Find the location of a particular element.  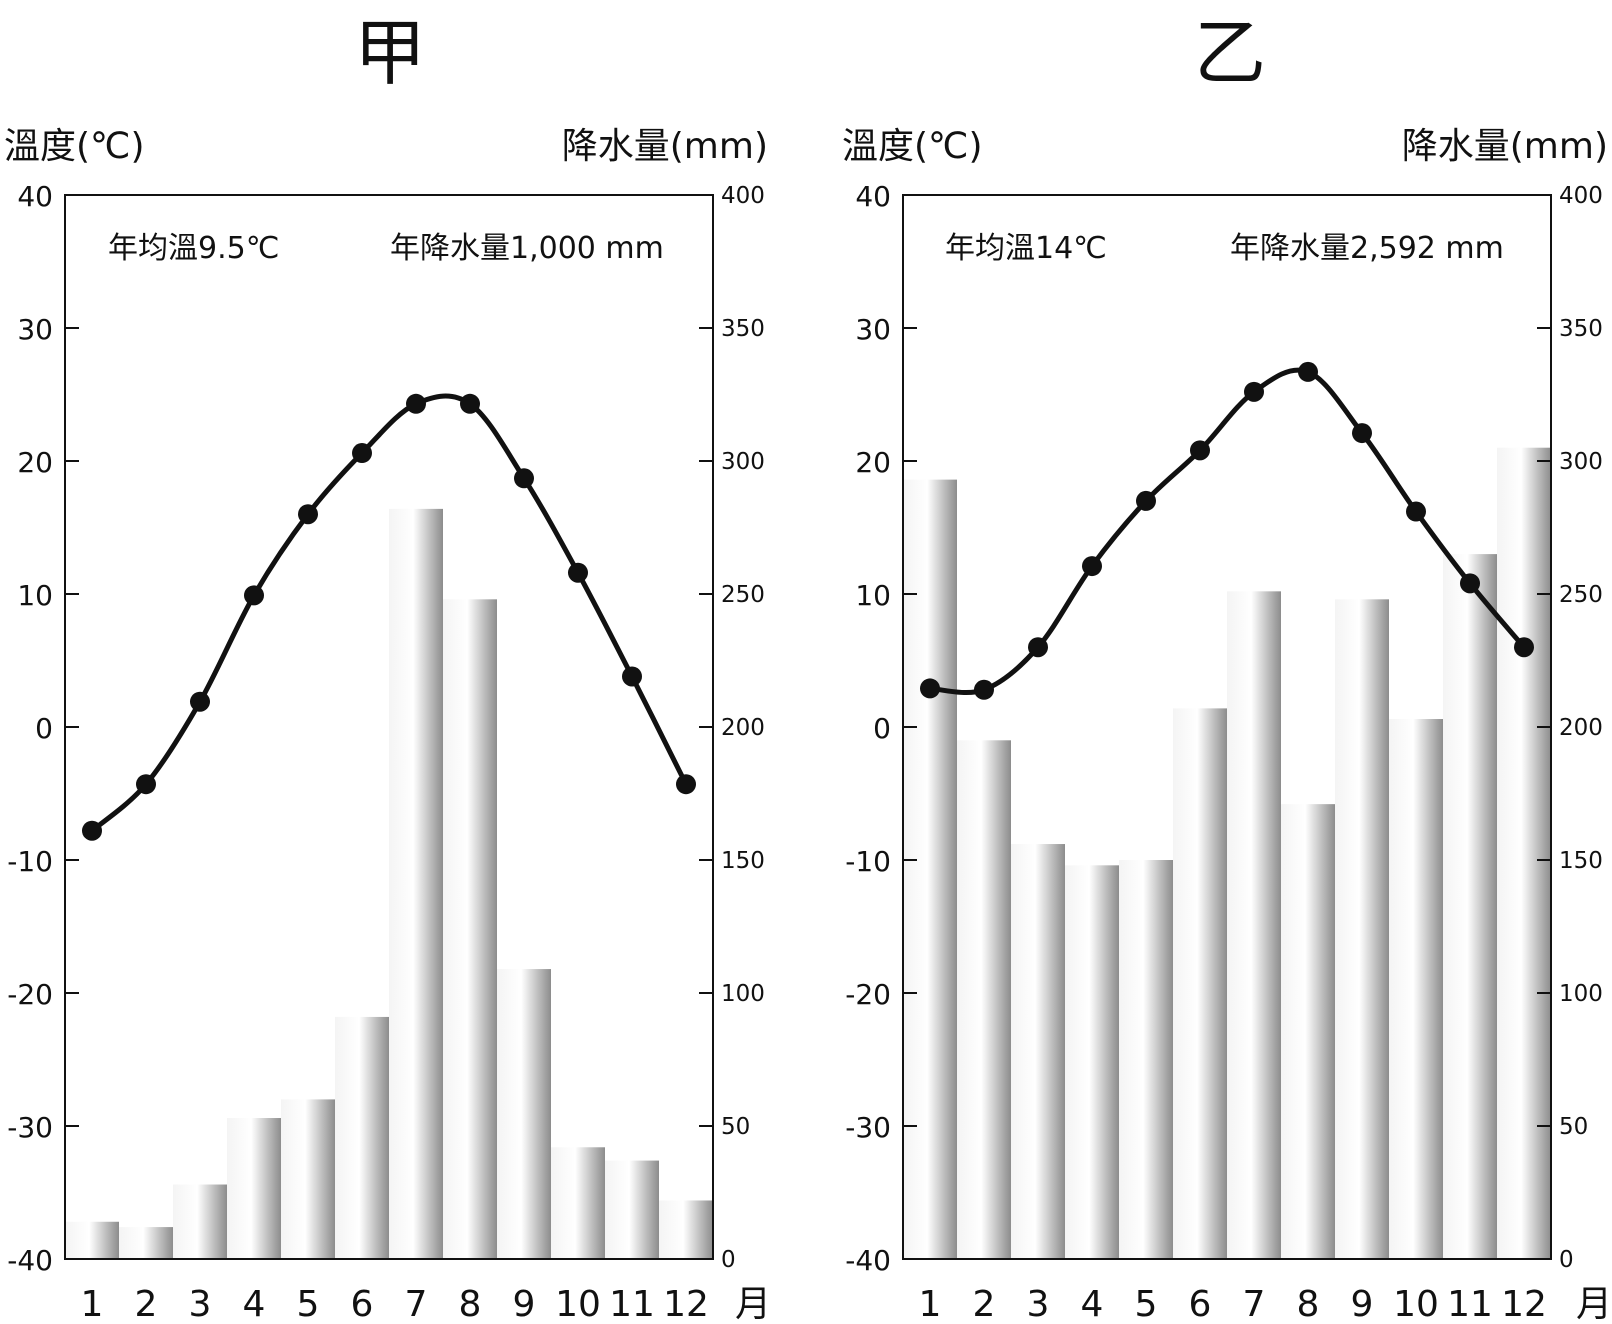

x-tick-label: 10 is located at coordinates (1416, 1304).